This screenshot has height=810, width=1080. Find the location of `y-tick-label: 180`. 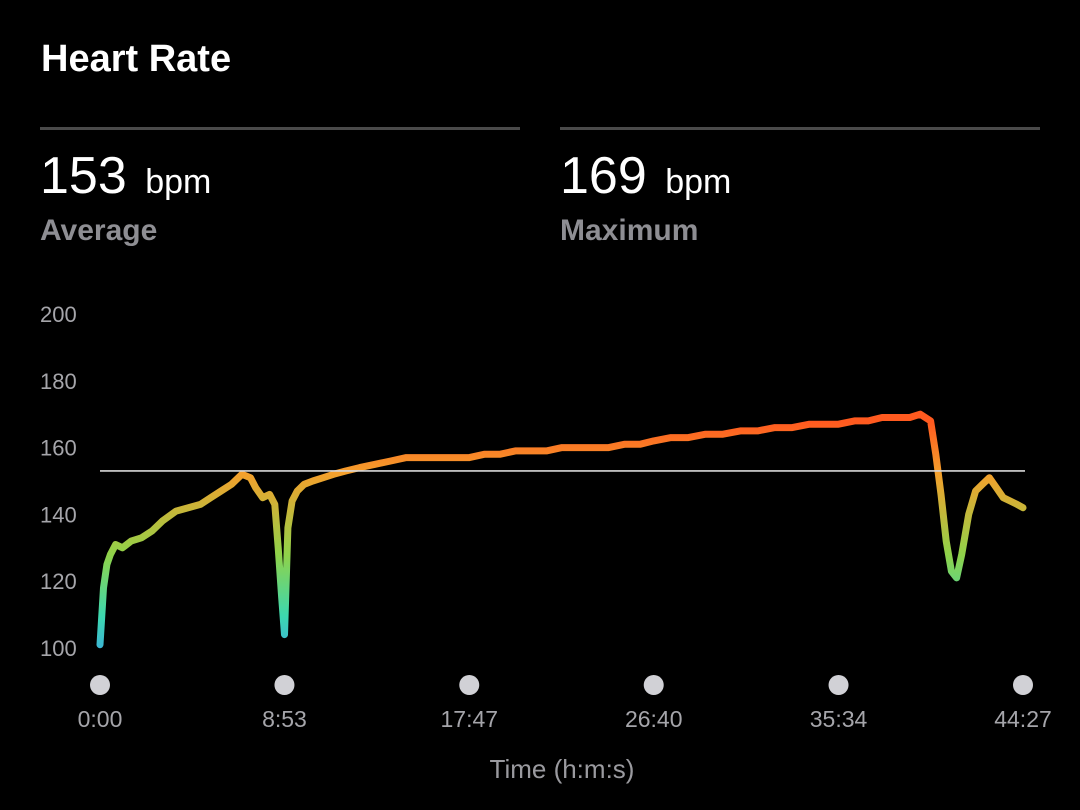

y-tick-label: 180 is located at coordinates (58, 381).